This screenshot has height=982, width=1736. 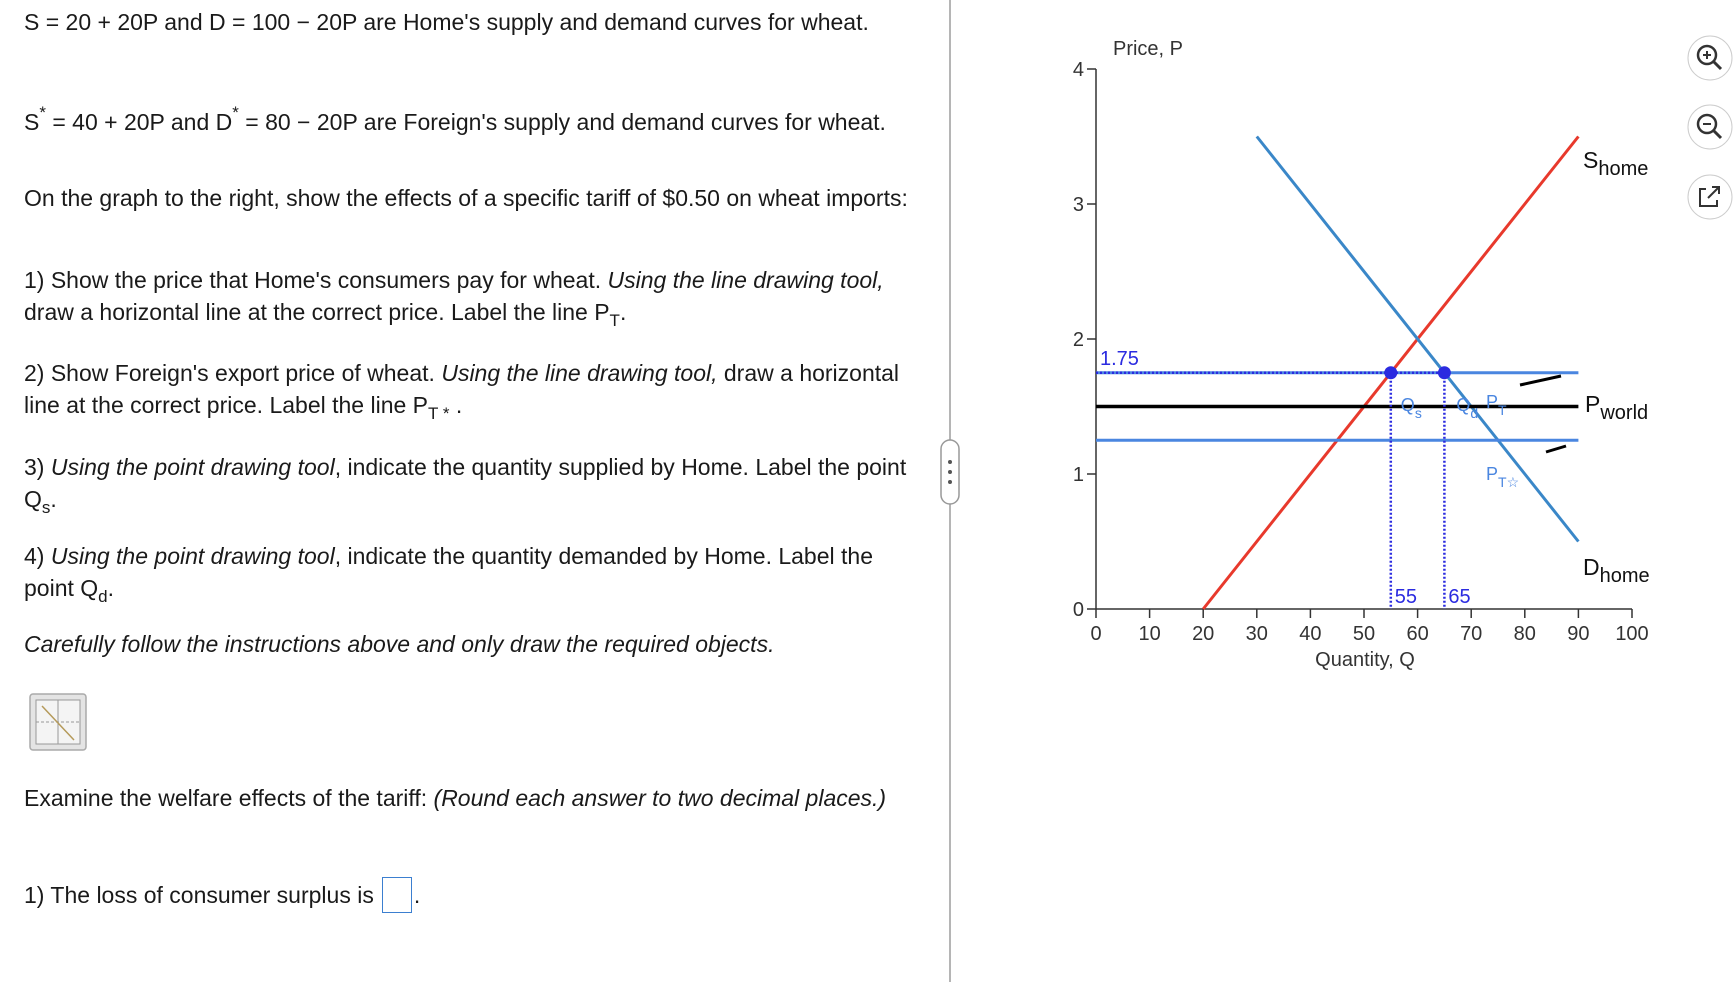 What do you see at coordinates (1148, 49) in the screenshot?
I see `y-axis-title: Price, P` at bounding box center [1148, 49].